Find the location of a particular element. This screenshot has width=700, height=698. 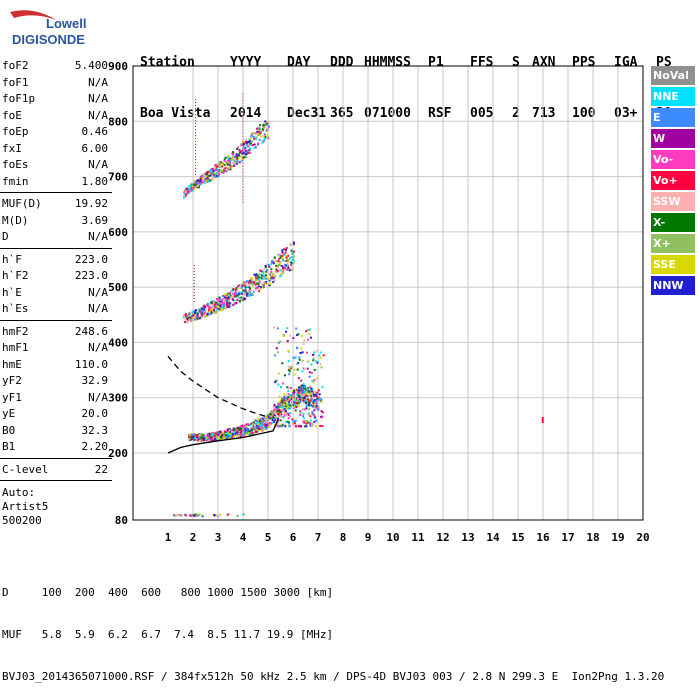

param-name: h`E is located at coordinates (12, 292).